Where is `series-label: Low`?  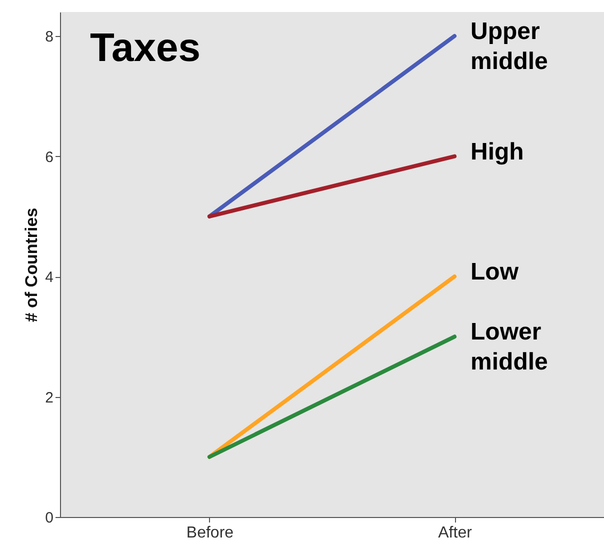
series-label: Low is located at coordinates (494, 272).